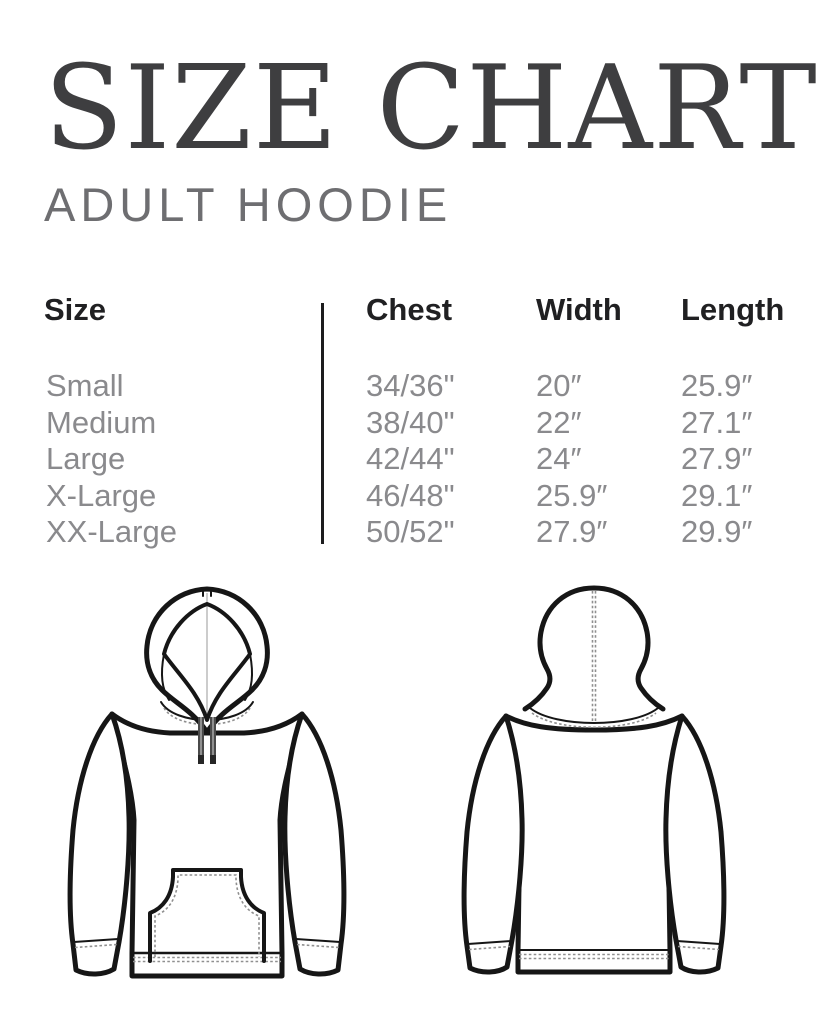 This screenshot has width=819, height=1024. I want to click on page-subtitle: ADULT HOODIE, so click(248, 204).